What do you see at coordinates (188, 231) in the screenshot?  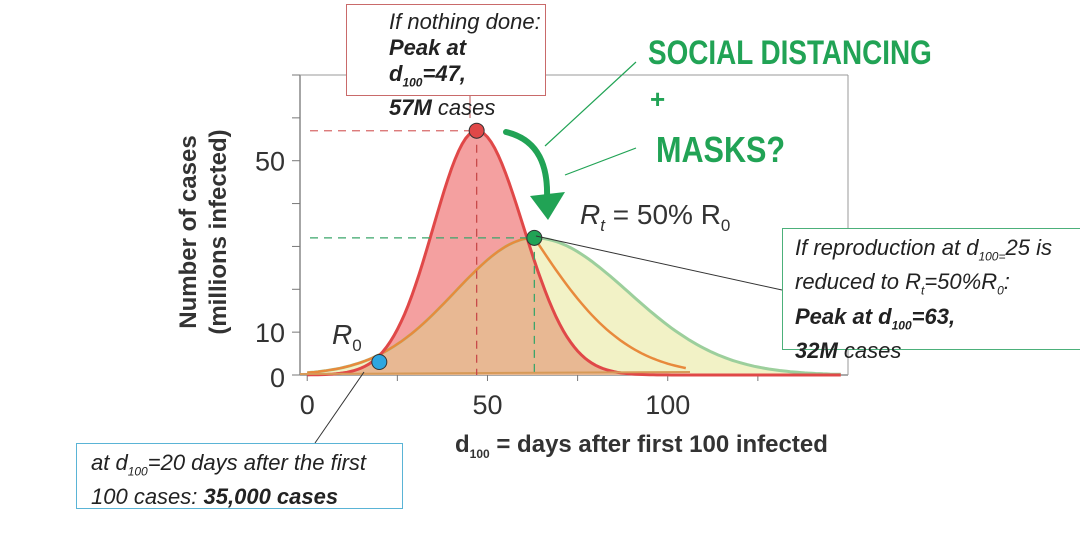 I see `y-axis-label-line1: Number of cases` at bounding box center [188, 231].